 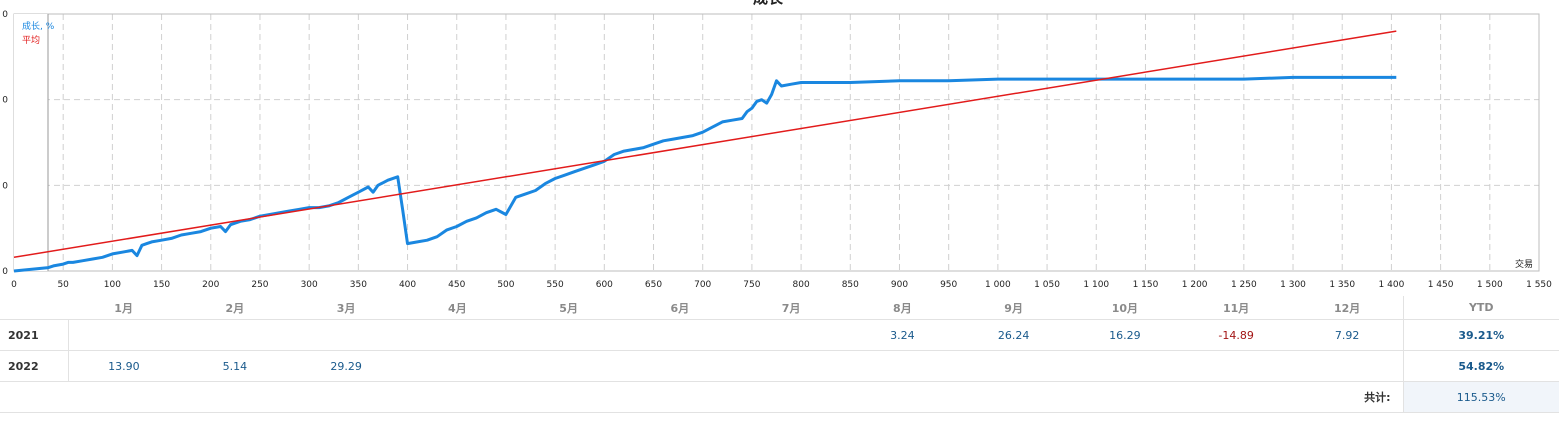 I want to click on month-return-cell: 3.24, so click(x=902, y=335).